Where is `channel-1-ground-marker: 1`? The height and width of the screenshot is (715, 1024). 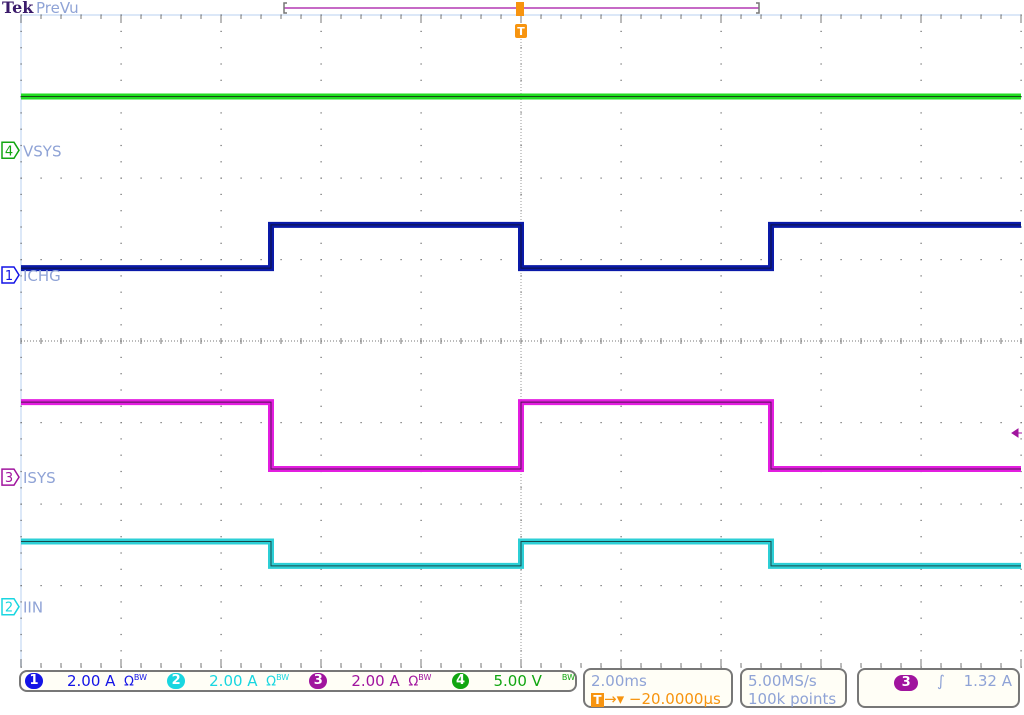
channel-1-ground-marker: 1 is located at coordinates (10, 275).